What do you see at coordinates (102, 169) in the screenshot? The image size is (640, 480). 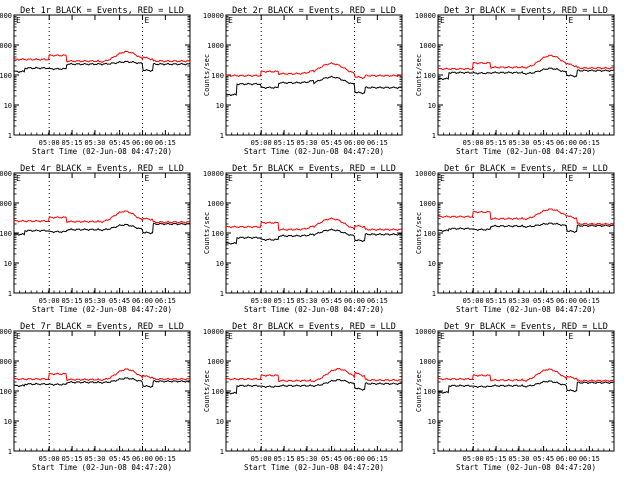 I see `panel-title: Det 4r BLACK = Events, RED = LLD` at bounding box center [102, 169].